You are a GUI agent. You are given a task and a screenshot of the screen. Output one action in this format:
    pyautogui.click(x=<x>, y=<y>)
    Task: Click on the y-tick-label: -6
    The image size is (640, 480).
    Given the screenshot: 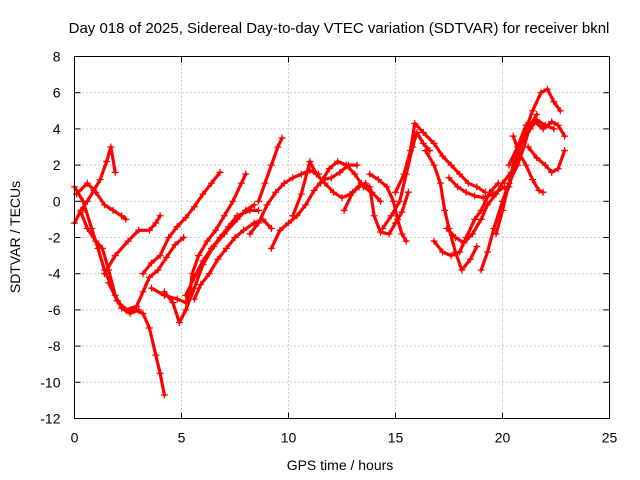 What is the action you would take?
    pyautogui.click(x=54, y=310)
    